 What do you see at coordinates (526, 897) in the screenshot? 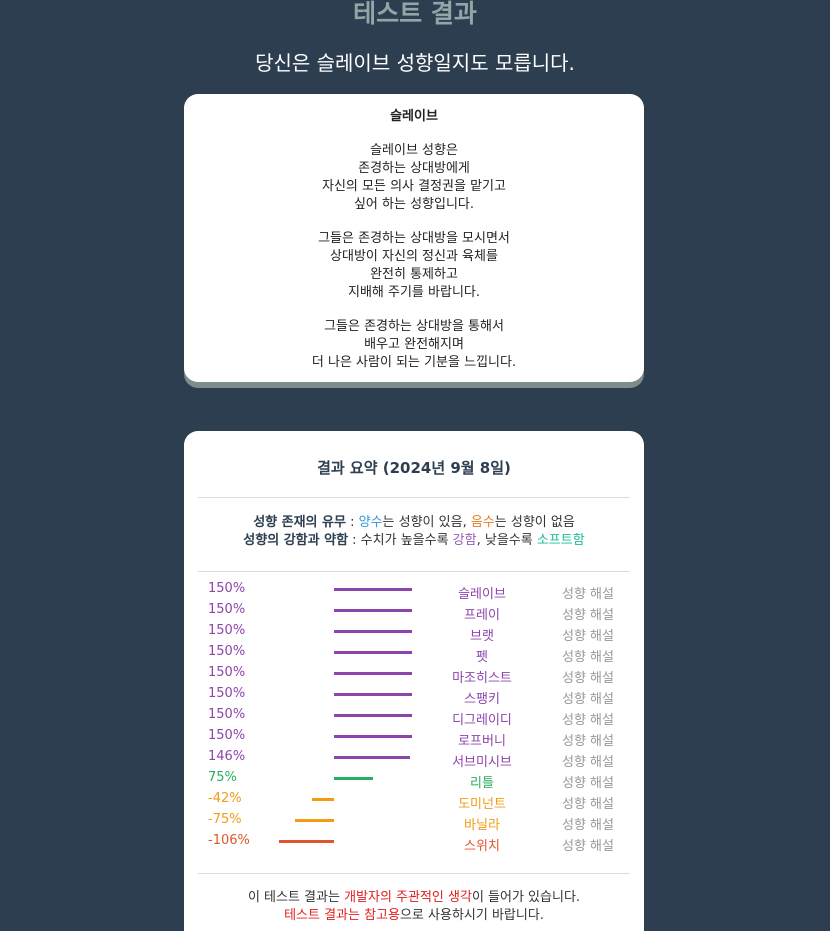
I see `text-segment: 이 들어가 있습니다.` at bounding box center [526, 897].